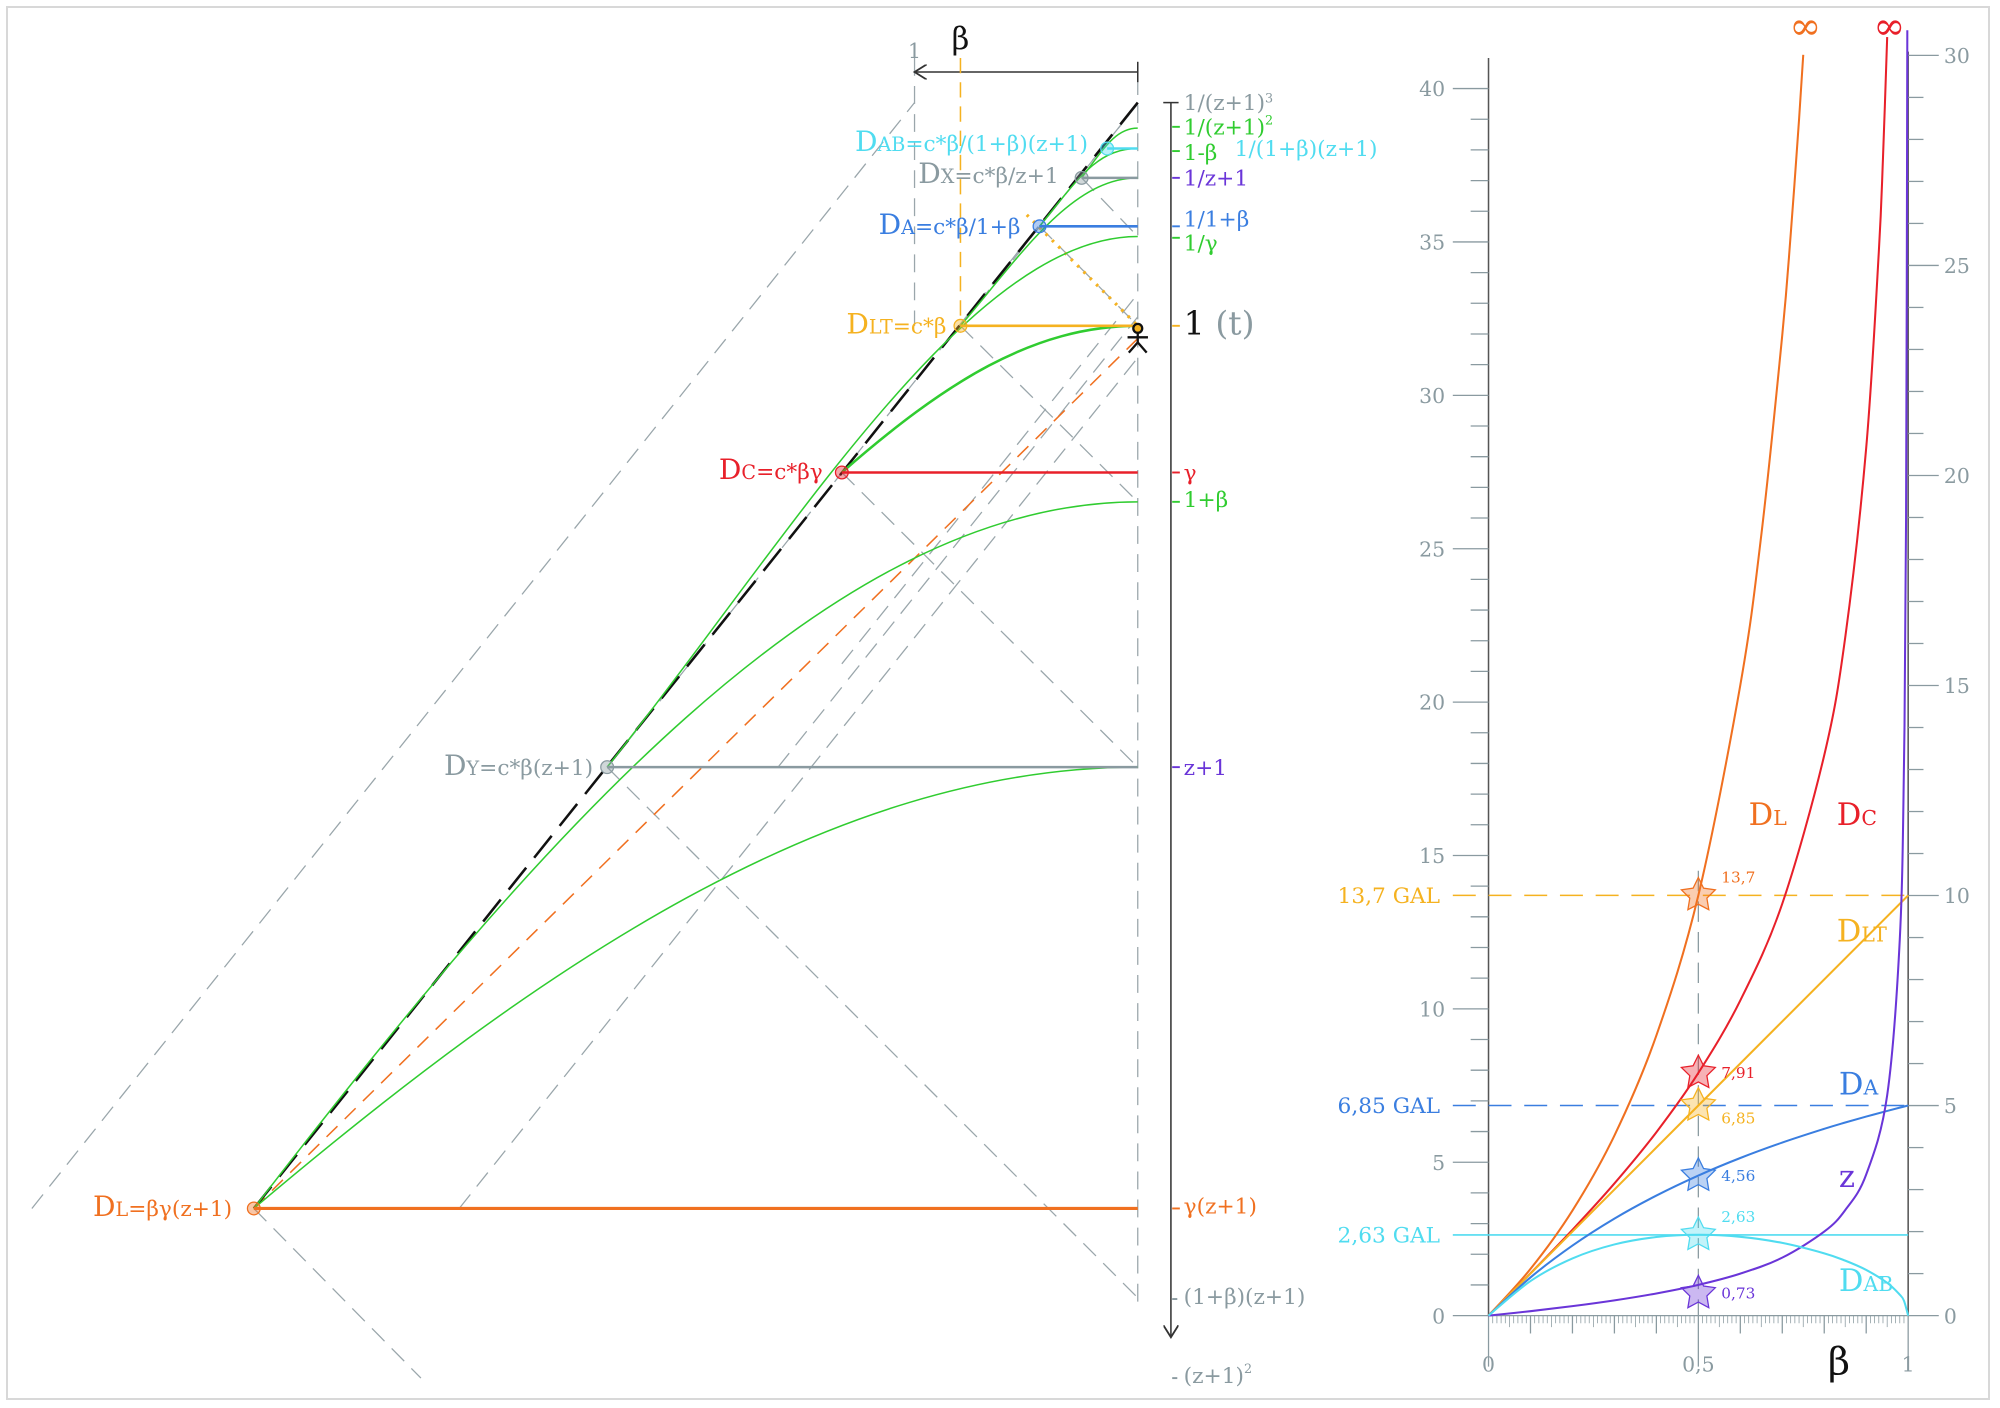  Describe the element at coordinates (1646, 685) in the screenshot. I see `series-line-DL` at that location.